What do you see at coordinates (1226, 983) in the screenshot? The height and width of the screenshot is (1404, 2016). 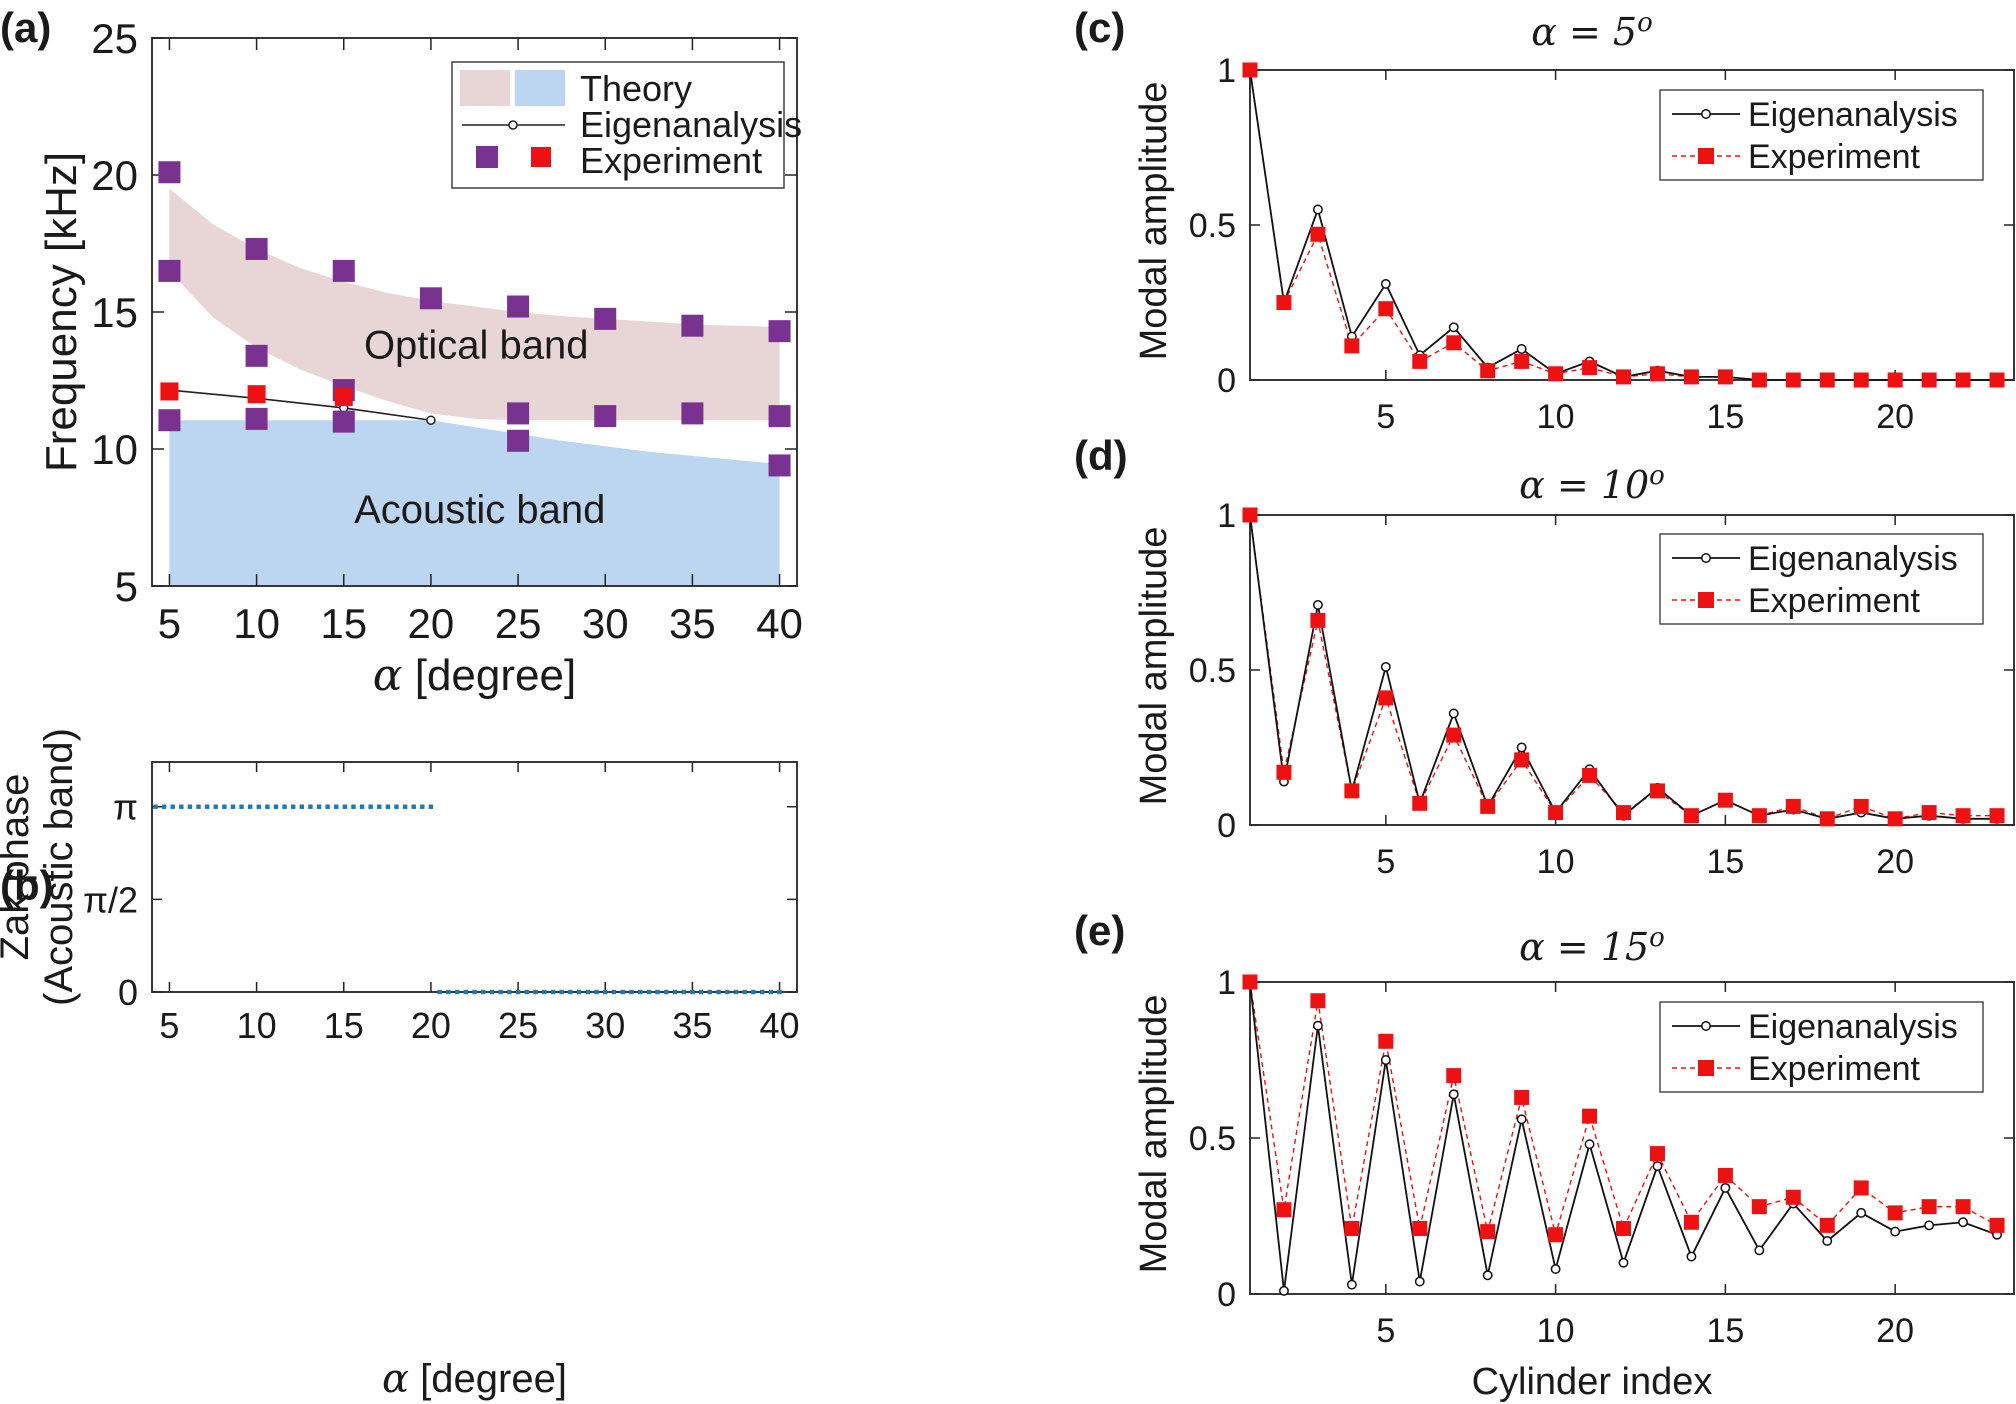 I see `e-ytick-label: 1` at bounding box center [1226, 983].